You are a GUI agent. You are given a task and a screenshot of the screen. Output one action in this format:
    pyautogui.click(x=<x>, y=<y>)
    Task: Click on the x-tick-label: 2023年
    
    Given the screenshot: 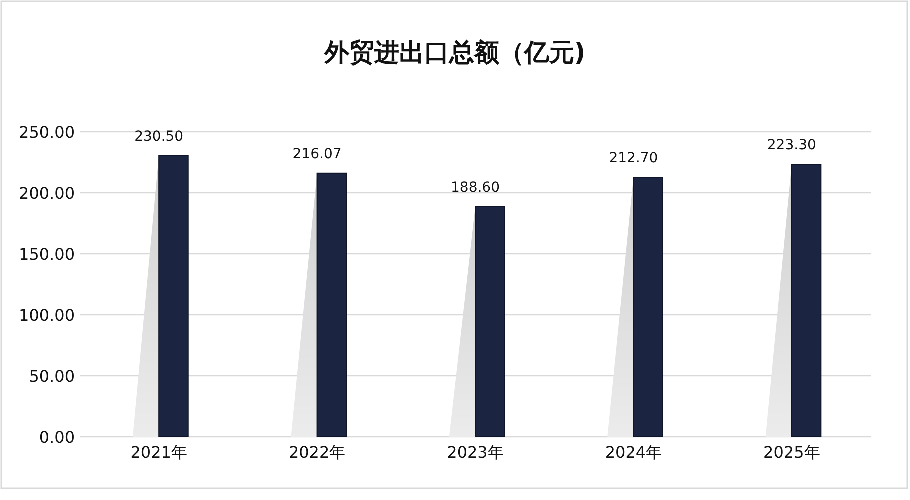 What is the action you would take?
    pyautogui.click(x=475, y=452)
    